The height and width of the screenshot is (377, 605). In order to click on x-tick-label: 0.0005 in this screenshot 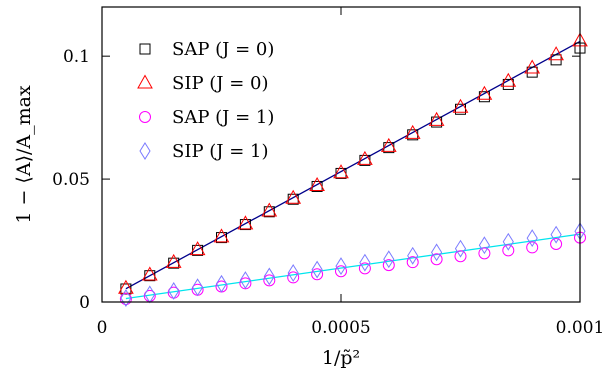, I will do `click(340, 328)`.